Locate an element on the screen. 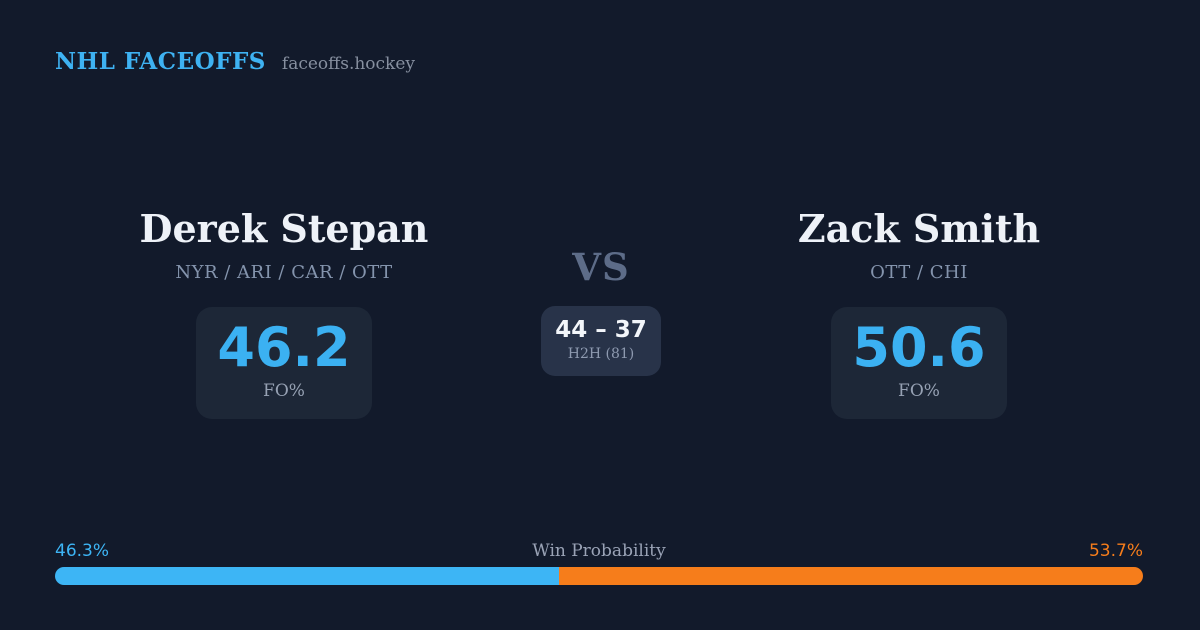 Image resolution: width=1200 pixels, height=630 pixels. player-left-teams: NYR / ARI / CAR / OTT is located at coordinates (284, 272).